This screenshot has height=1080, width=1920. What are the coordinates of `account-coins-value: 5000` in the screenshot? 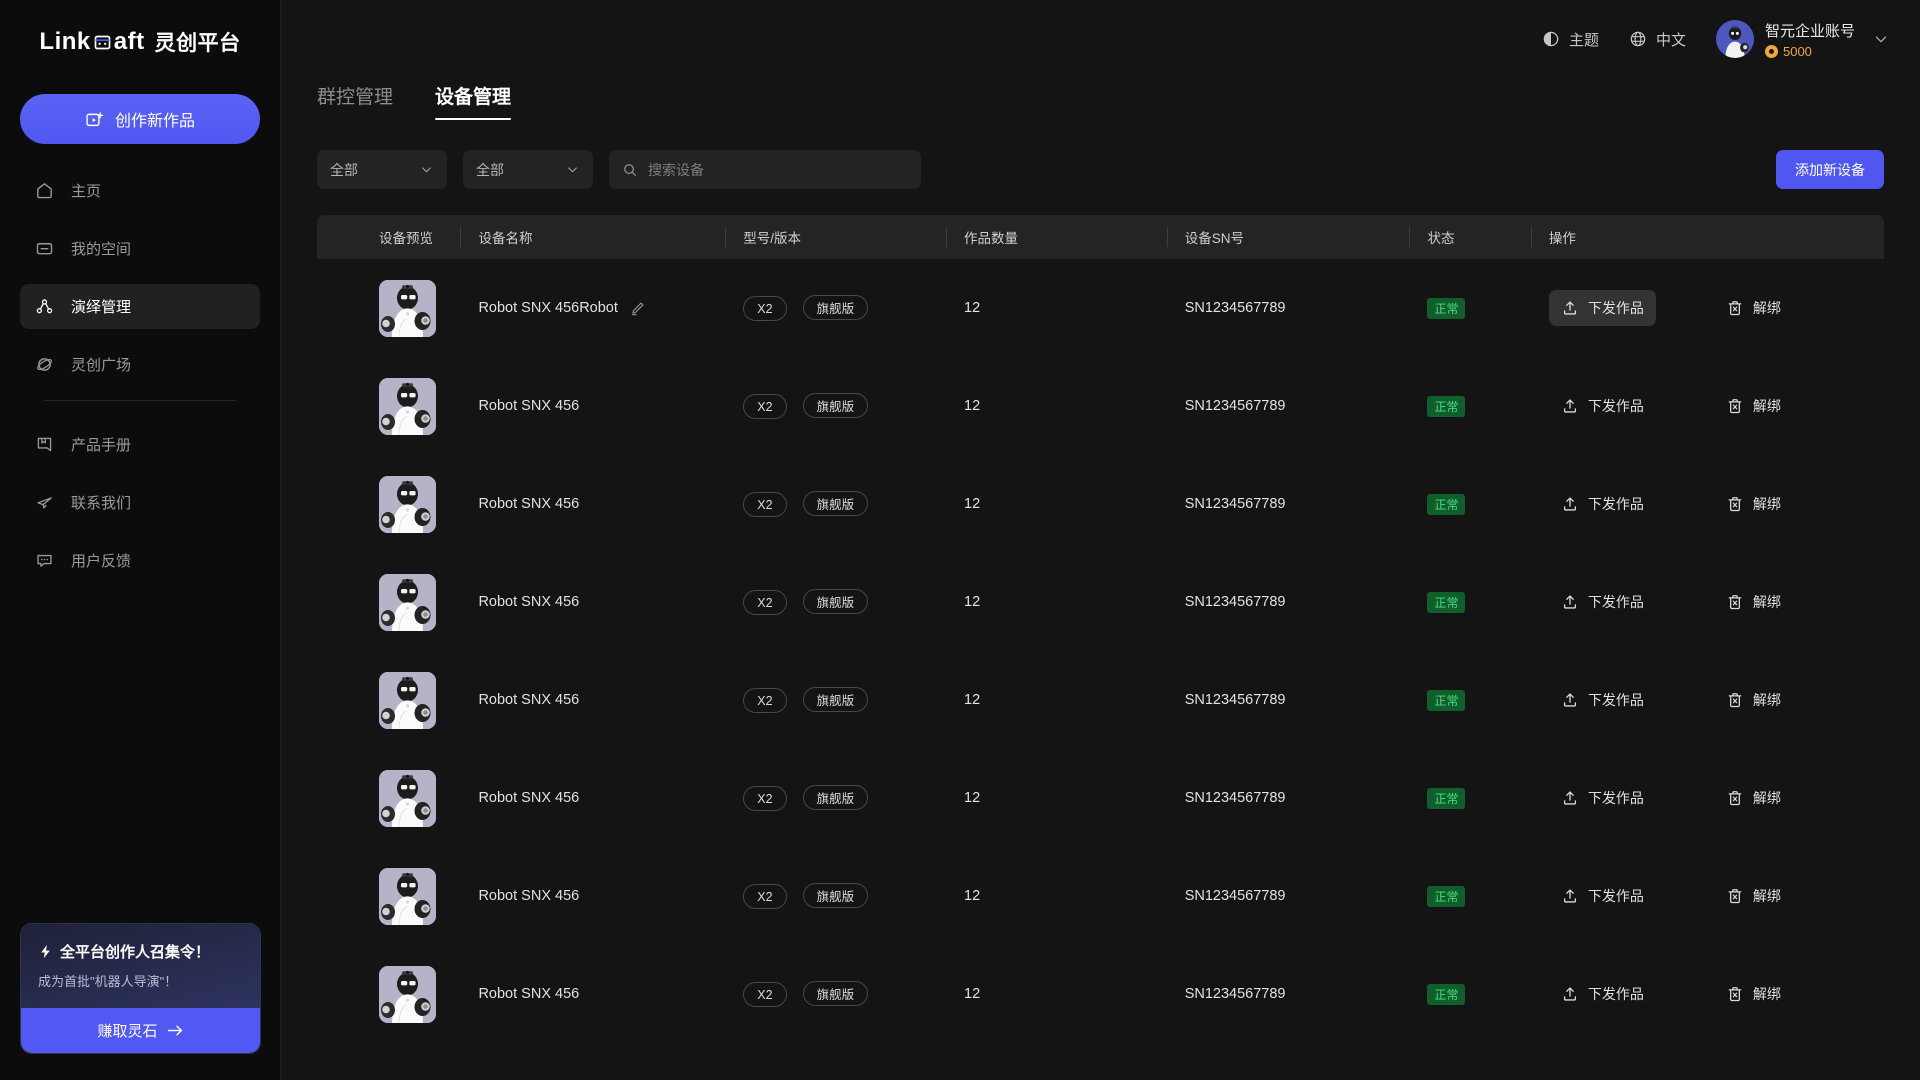 It's located at (1797, 51).